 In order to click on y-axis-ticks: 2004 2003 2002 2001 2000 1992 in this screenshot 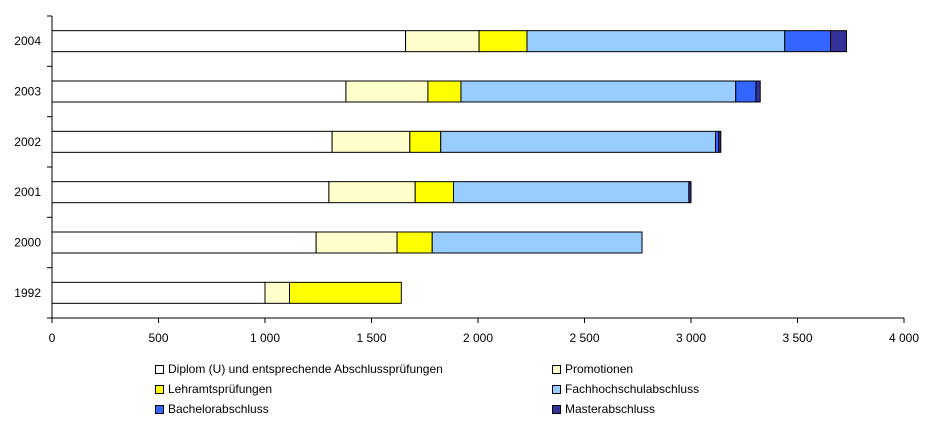, I will do `click(33, 167)`.